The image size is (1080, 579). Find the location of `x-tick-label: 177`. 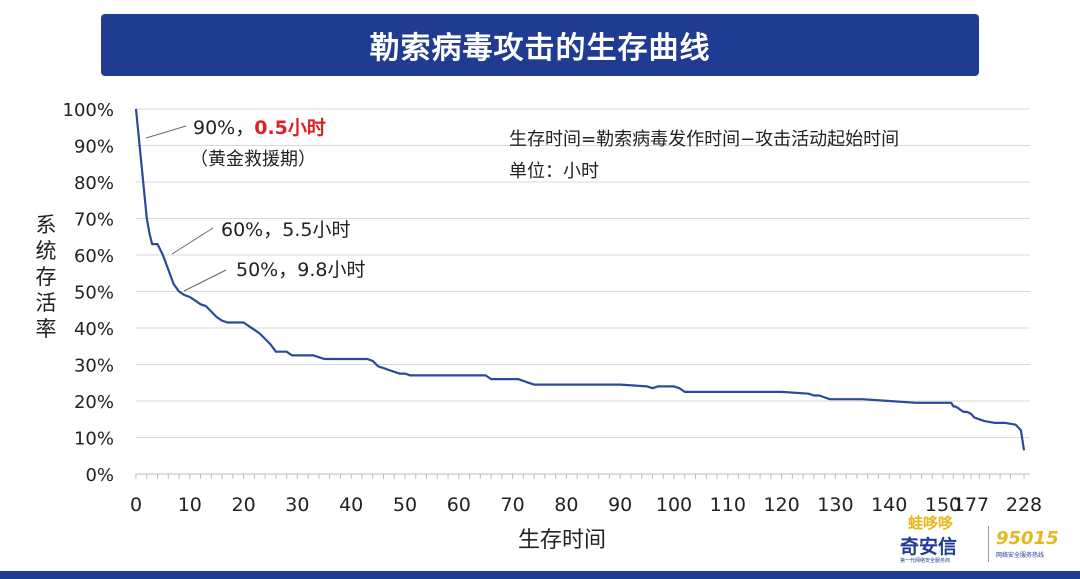

x-tick-label: 177 is located at coordinates (971, 505).